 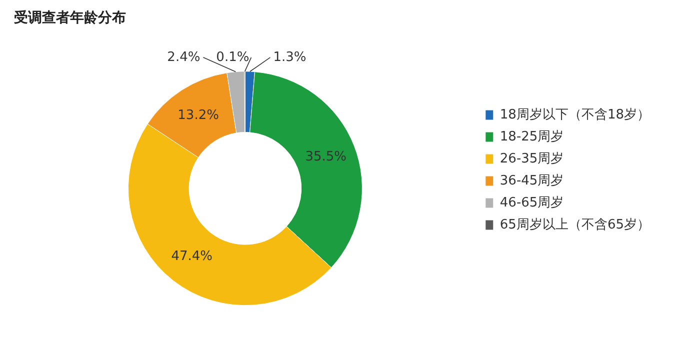 What do you see at coordinates (289, 57) in the screenshot?
I see `data-label: 1.3%` at bounding box center [289, 57].